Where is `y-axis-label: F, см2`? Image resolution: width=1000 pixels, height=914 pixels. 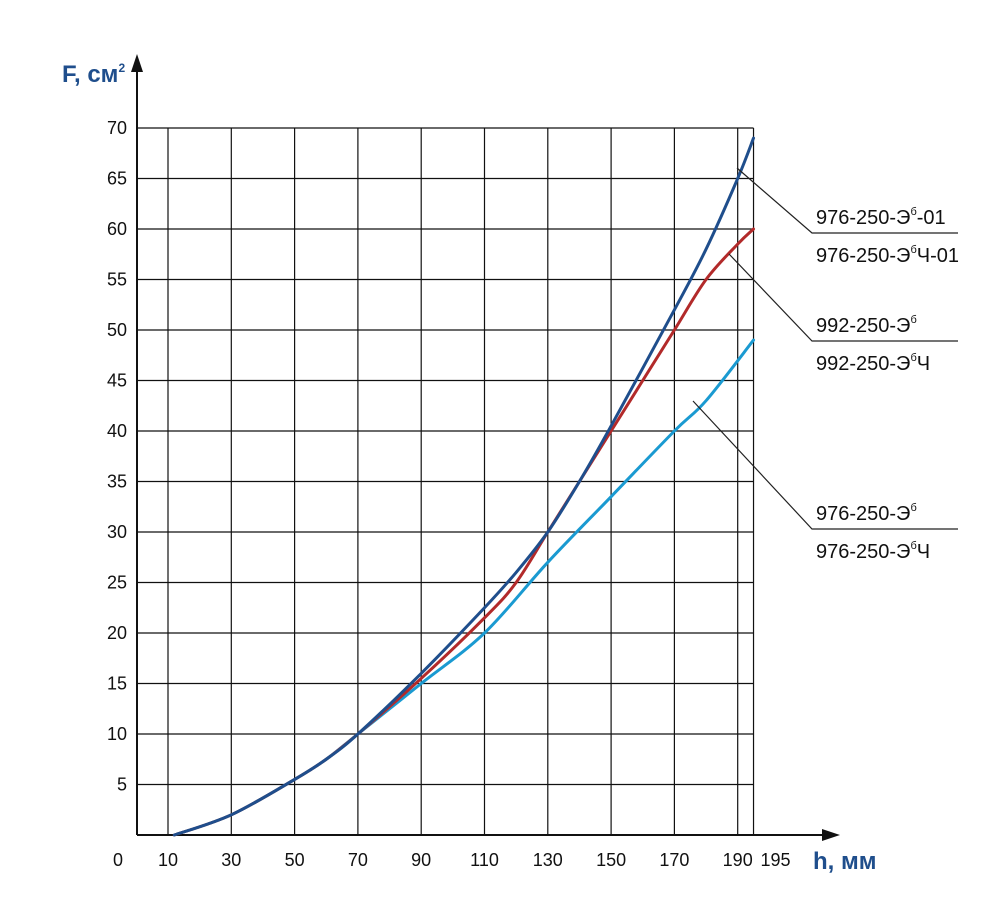
y-axis-label: F, см2 is located at coordinates (93, 74).